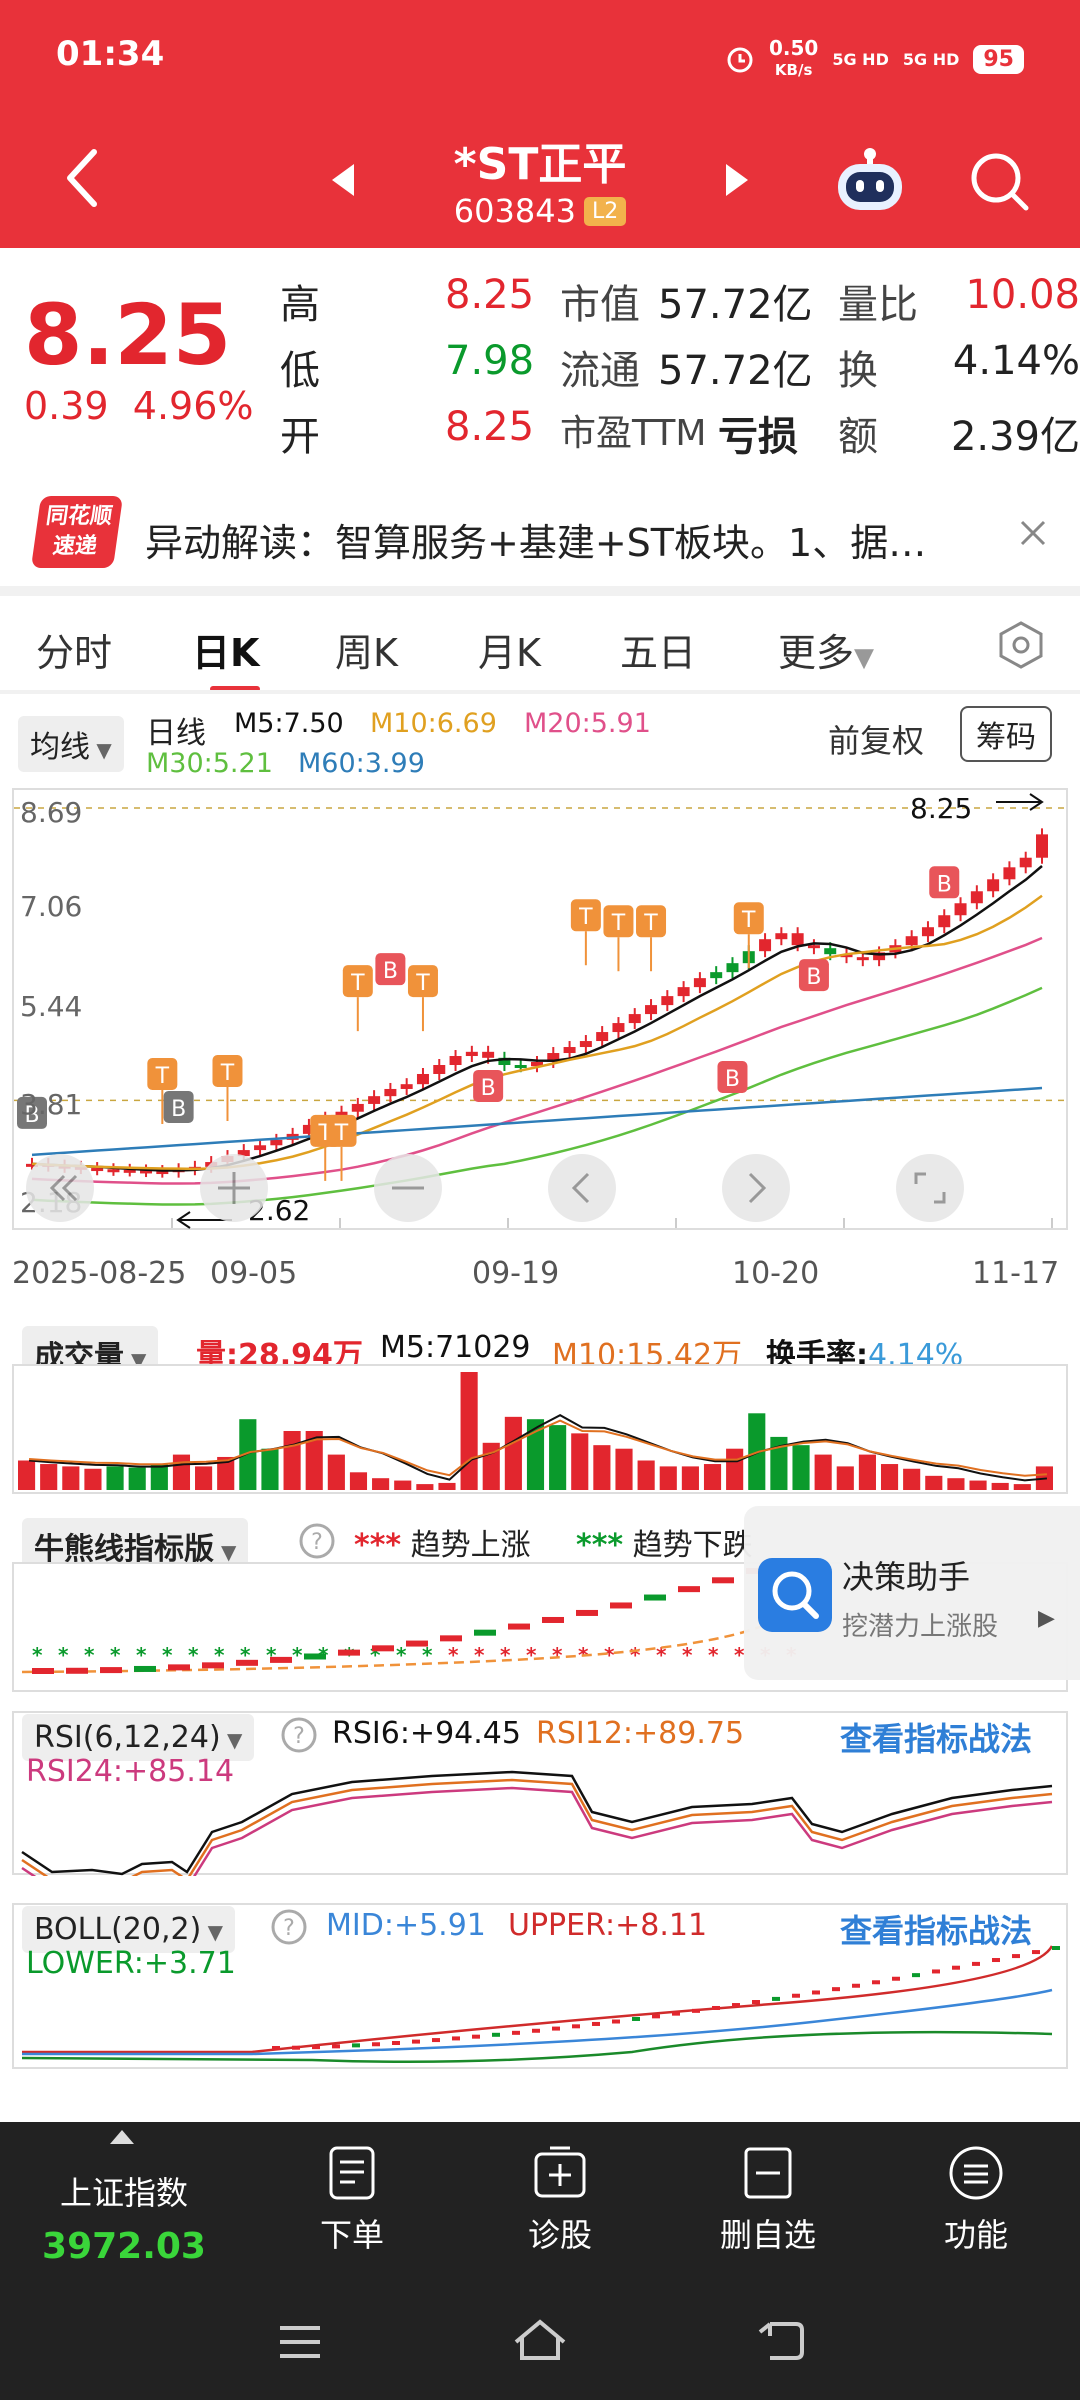  Describe the element at coordinates (300, 305) in the screenshot. I see `high-label: 高` at that location.